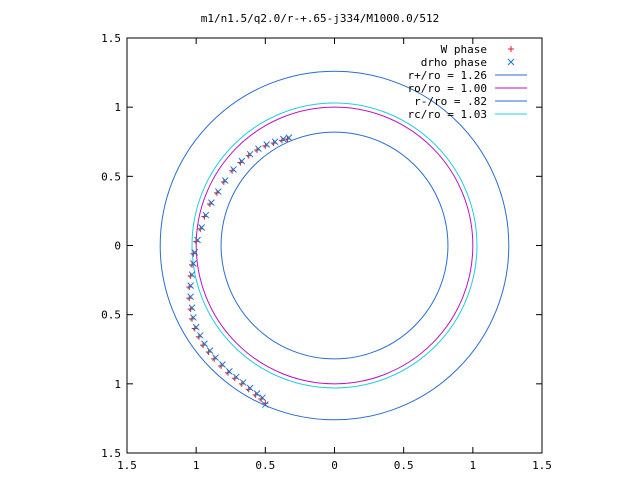 The image size is (640, 480). I want to click on x-tick-label-6: 1.5, so click(542, 465).